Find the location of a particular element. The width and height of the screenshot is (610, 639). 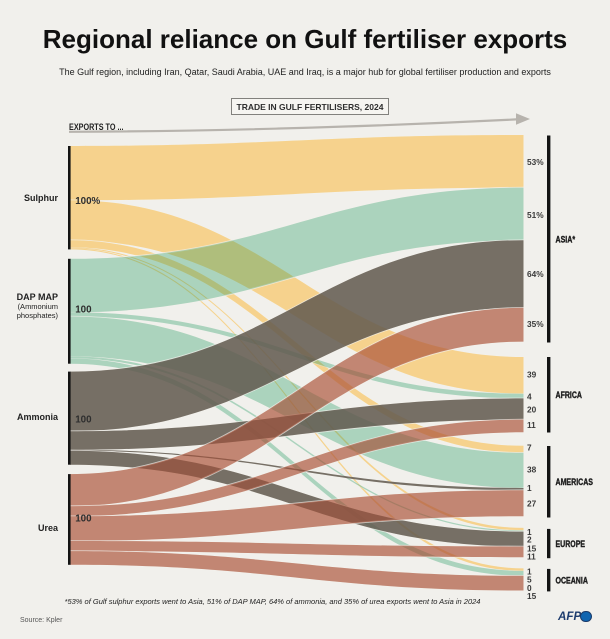

svg-text: 38 is located at coordinates (532, 470).